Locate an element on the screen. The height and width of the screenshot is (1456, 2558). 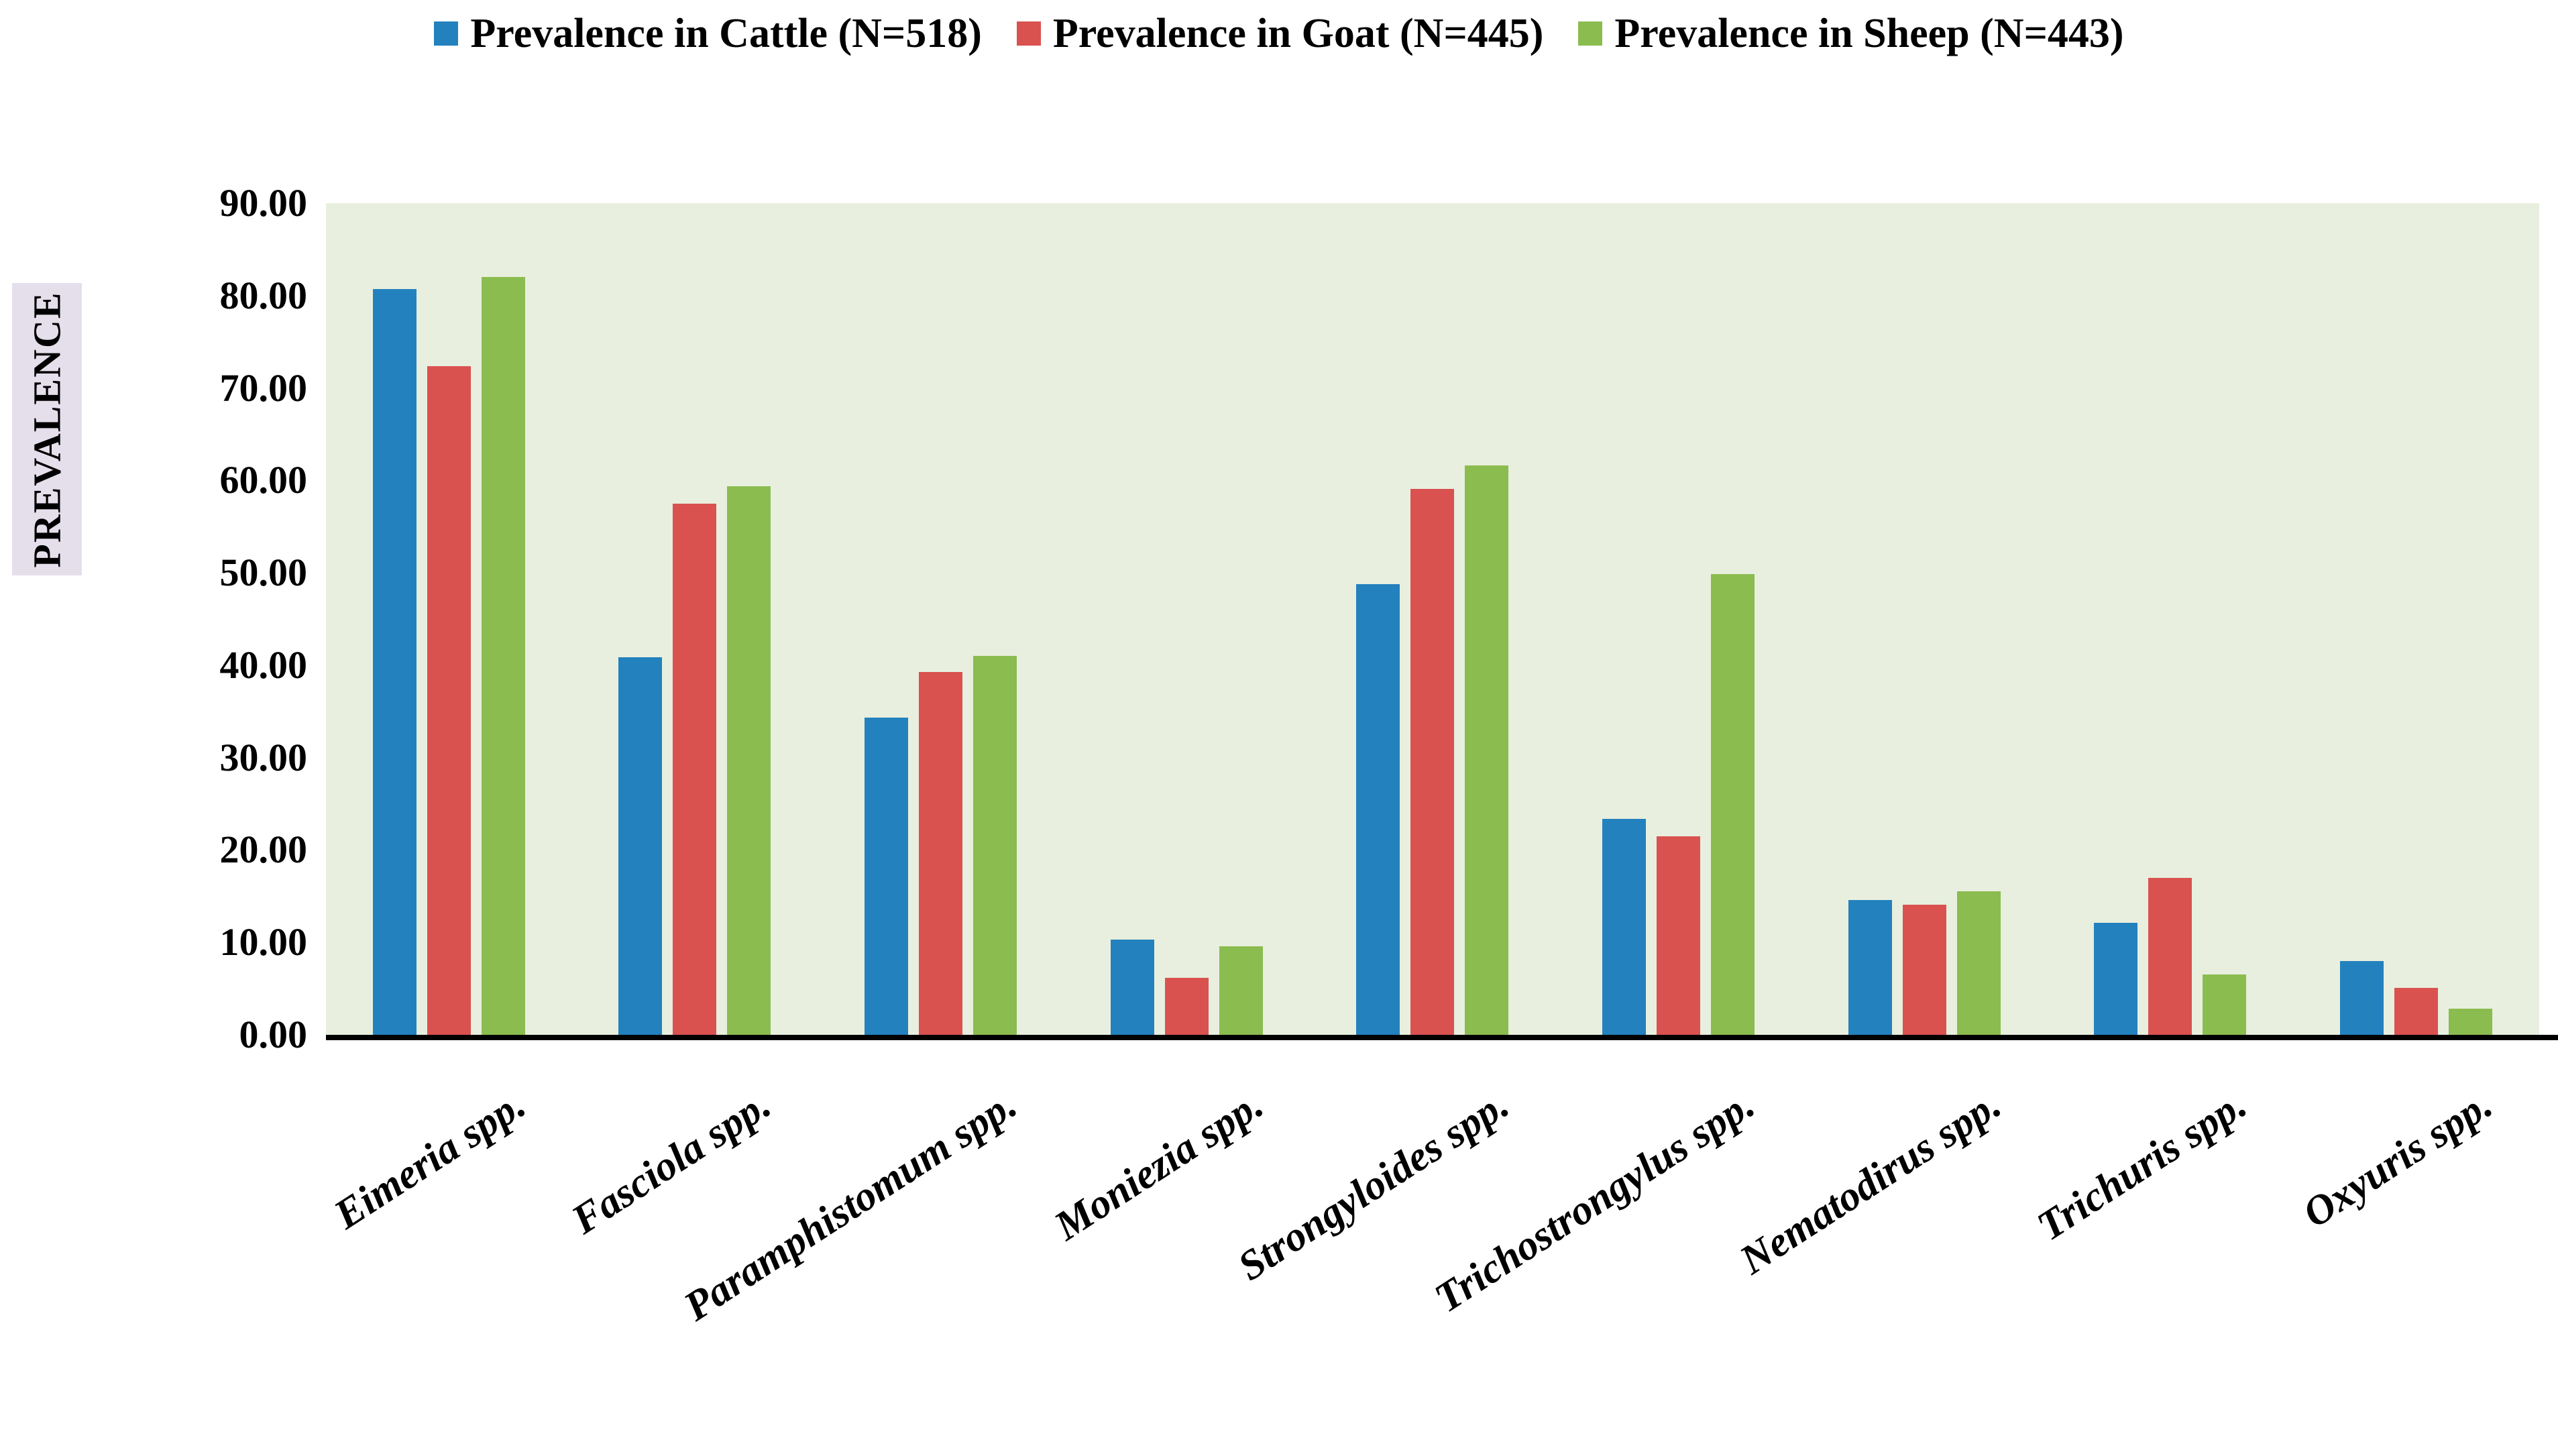
y-tick-label-20.00: 20.00 is located at coordinates (263, 850).